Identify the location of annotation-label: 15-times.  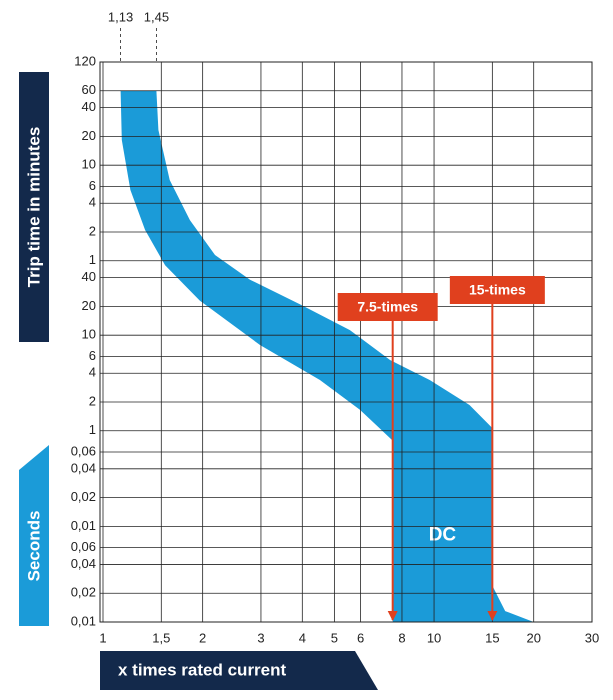
(497, 290).